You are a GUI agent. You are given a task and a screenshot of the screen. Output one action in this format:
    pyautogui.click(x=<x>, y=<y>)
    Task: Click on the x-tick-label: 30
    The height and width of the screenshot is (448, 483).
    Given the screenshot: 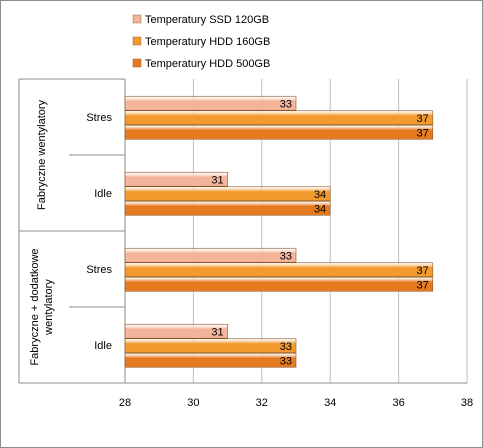 What is the action you would take?
    pyautogui.click(x=193, y=403)
    